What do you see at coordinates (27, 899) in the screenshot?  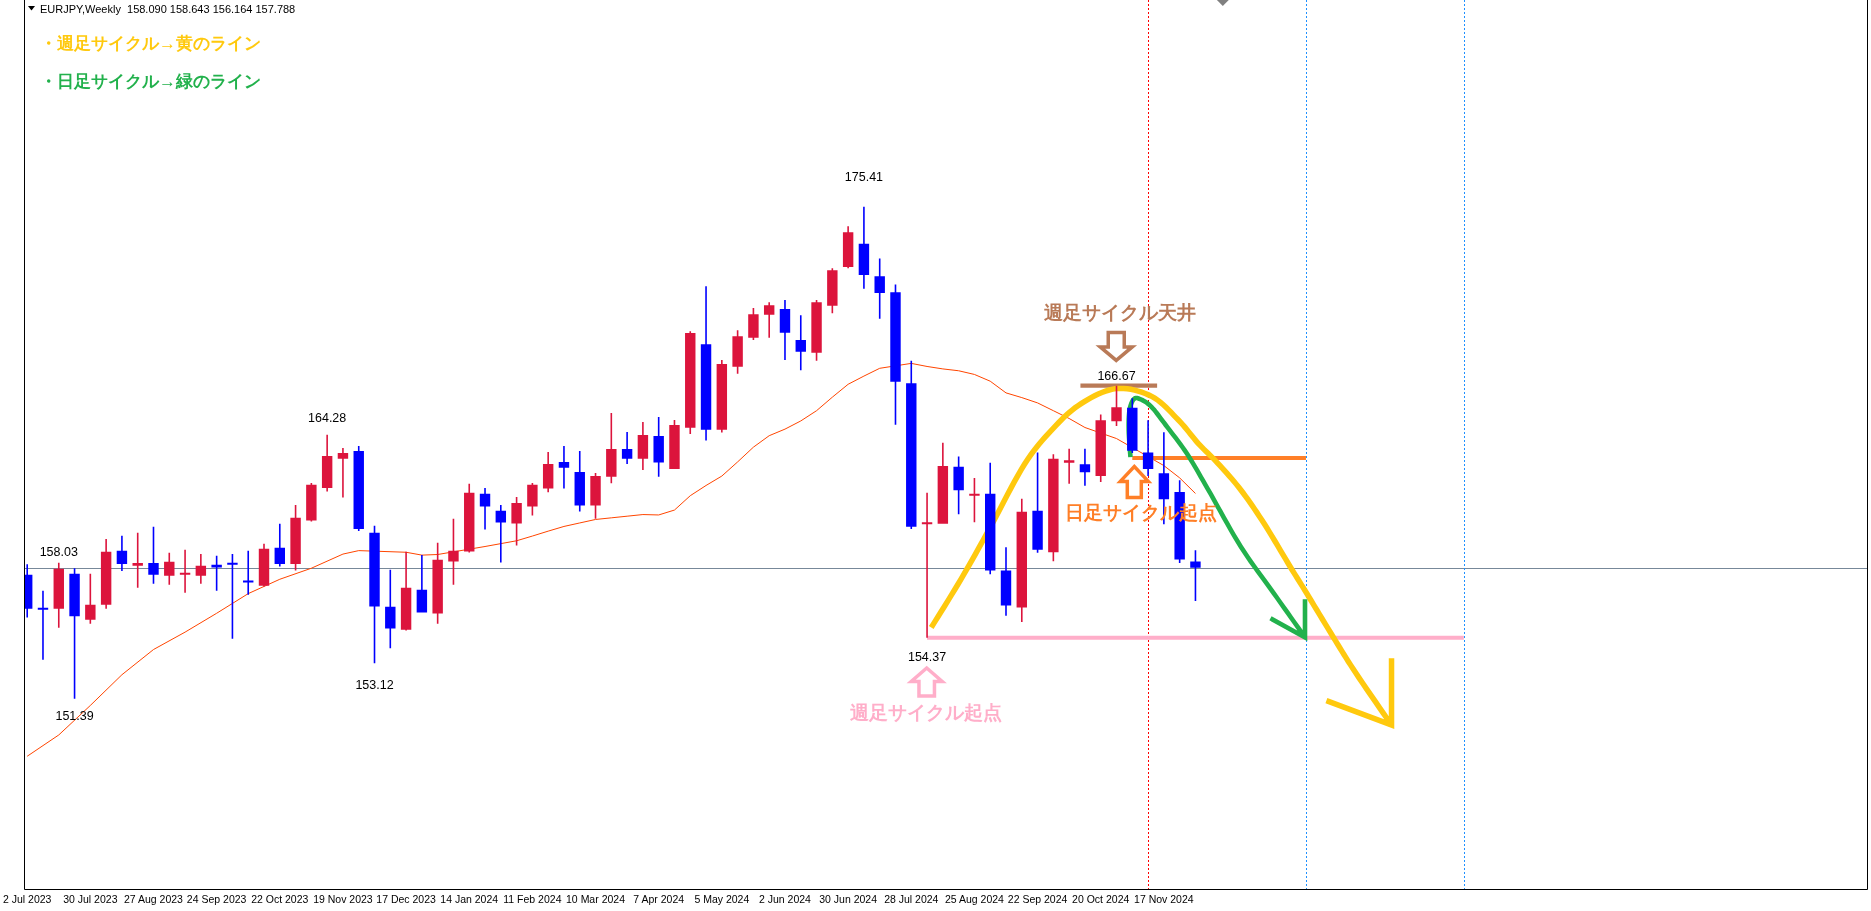 I see `x-tick-label: 2 Jul 2023` at bounding box center [27, 899].